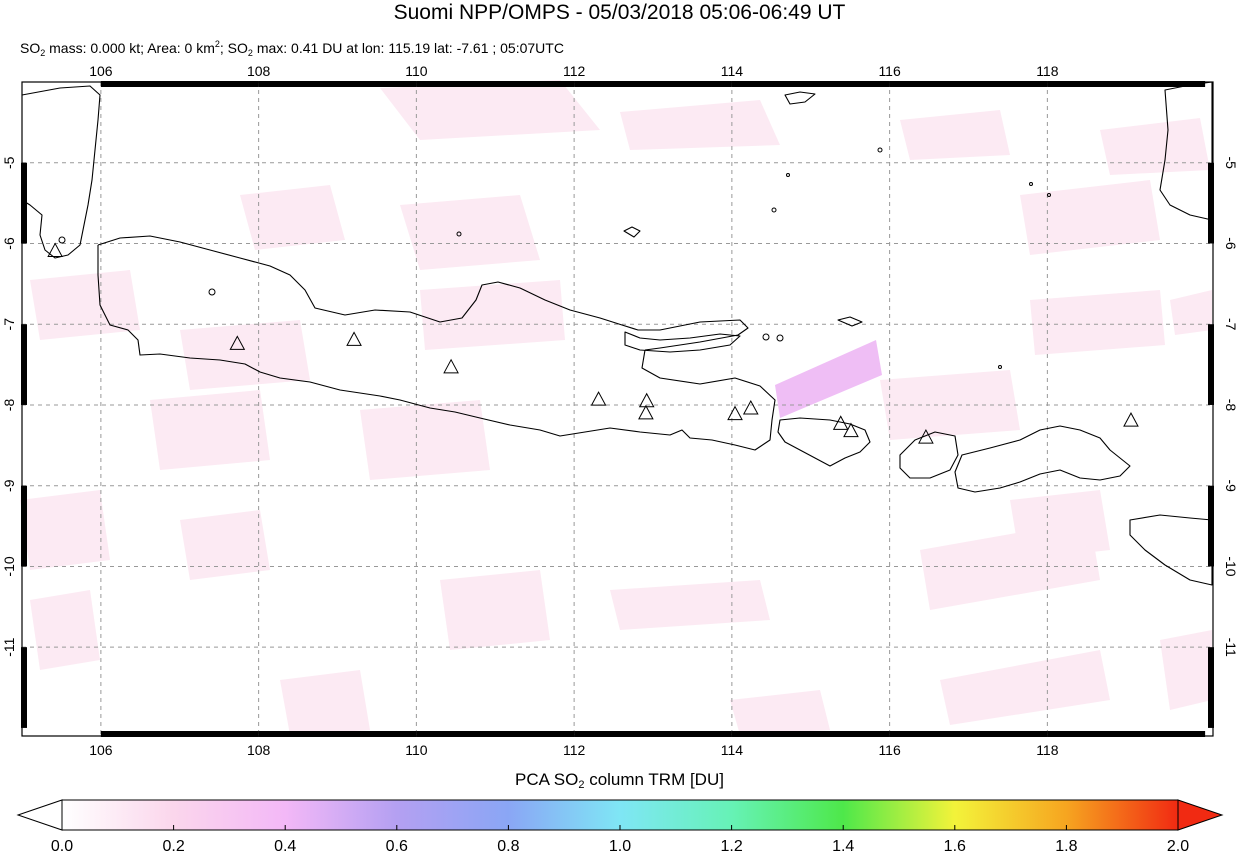 The image size is (1239, 856). Describe the element at coordinates (732, 71) in the screenshot. I see `lon-tick-label-top: 114` at that location.